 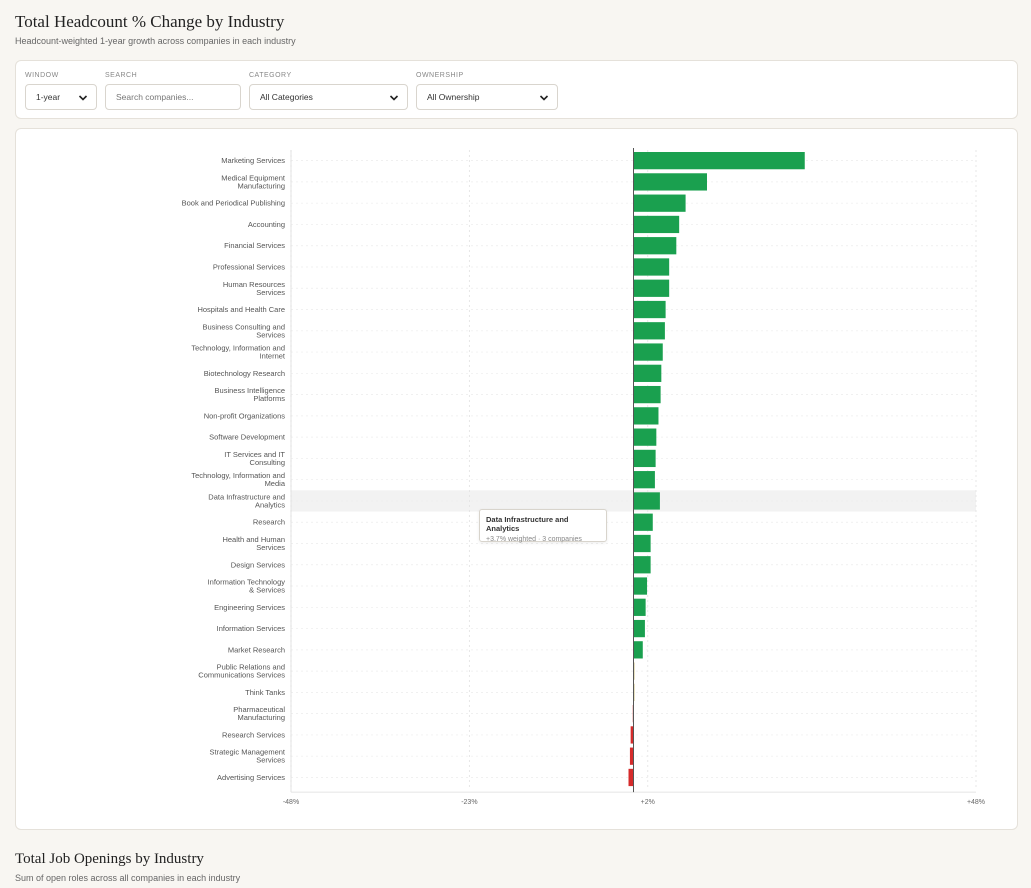 What do you see at coordinates (121, 75) in the screenshot?
I see `search-label: SEARCH` at bounding box center [121, 75].